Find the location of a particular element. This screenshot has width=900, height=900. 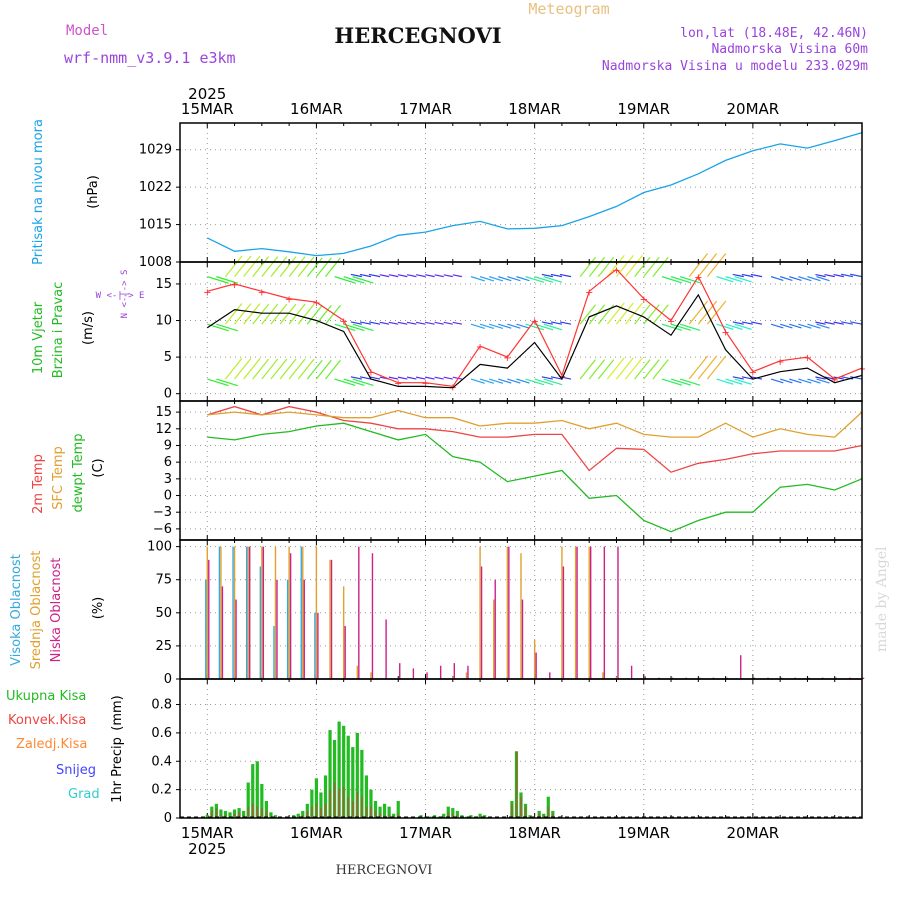

y-tick-label: 3 is located at coordinates (168, 479).